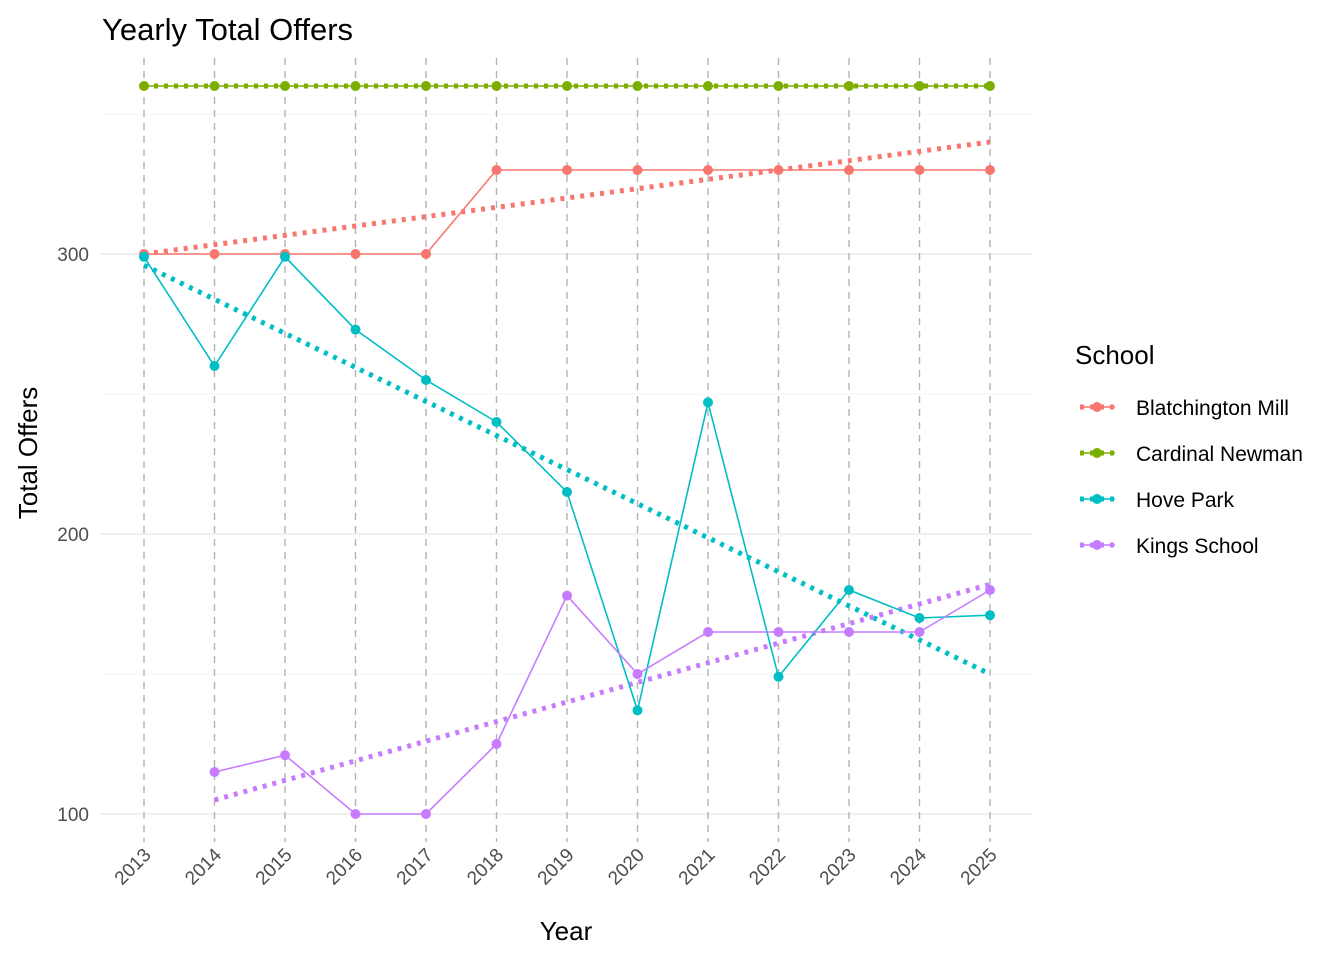 This screenshot has width=1344, height=960. What do you see at coordinates (566, 931) in the screenshot?
I see `x-axis-title: Year` at bounding box center [566, 931].